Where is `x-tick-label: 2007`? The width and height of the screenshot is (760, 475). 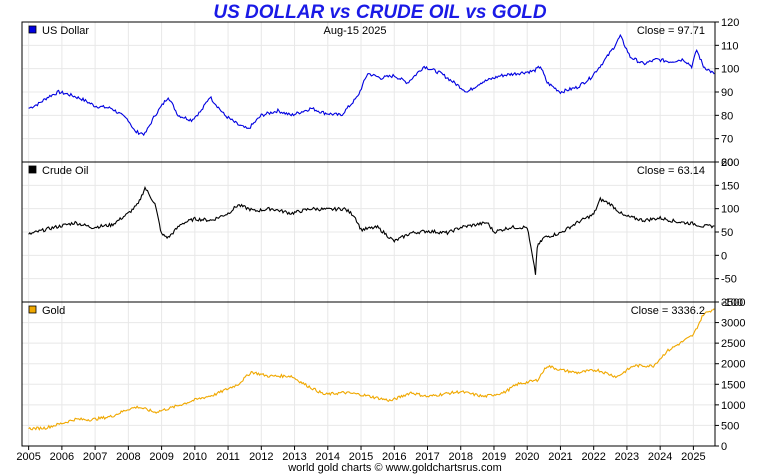 x-tick-label: 2007 is located at coordinates (95, 457).